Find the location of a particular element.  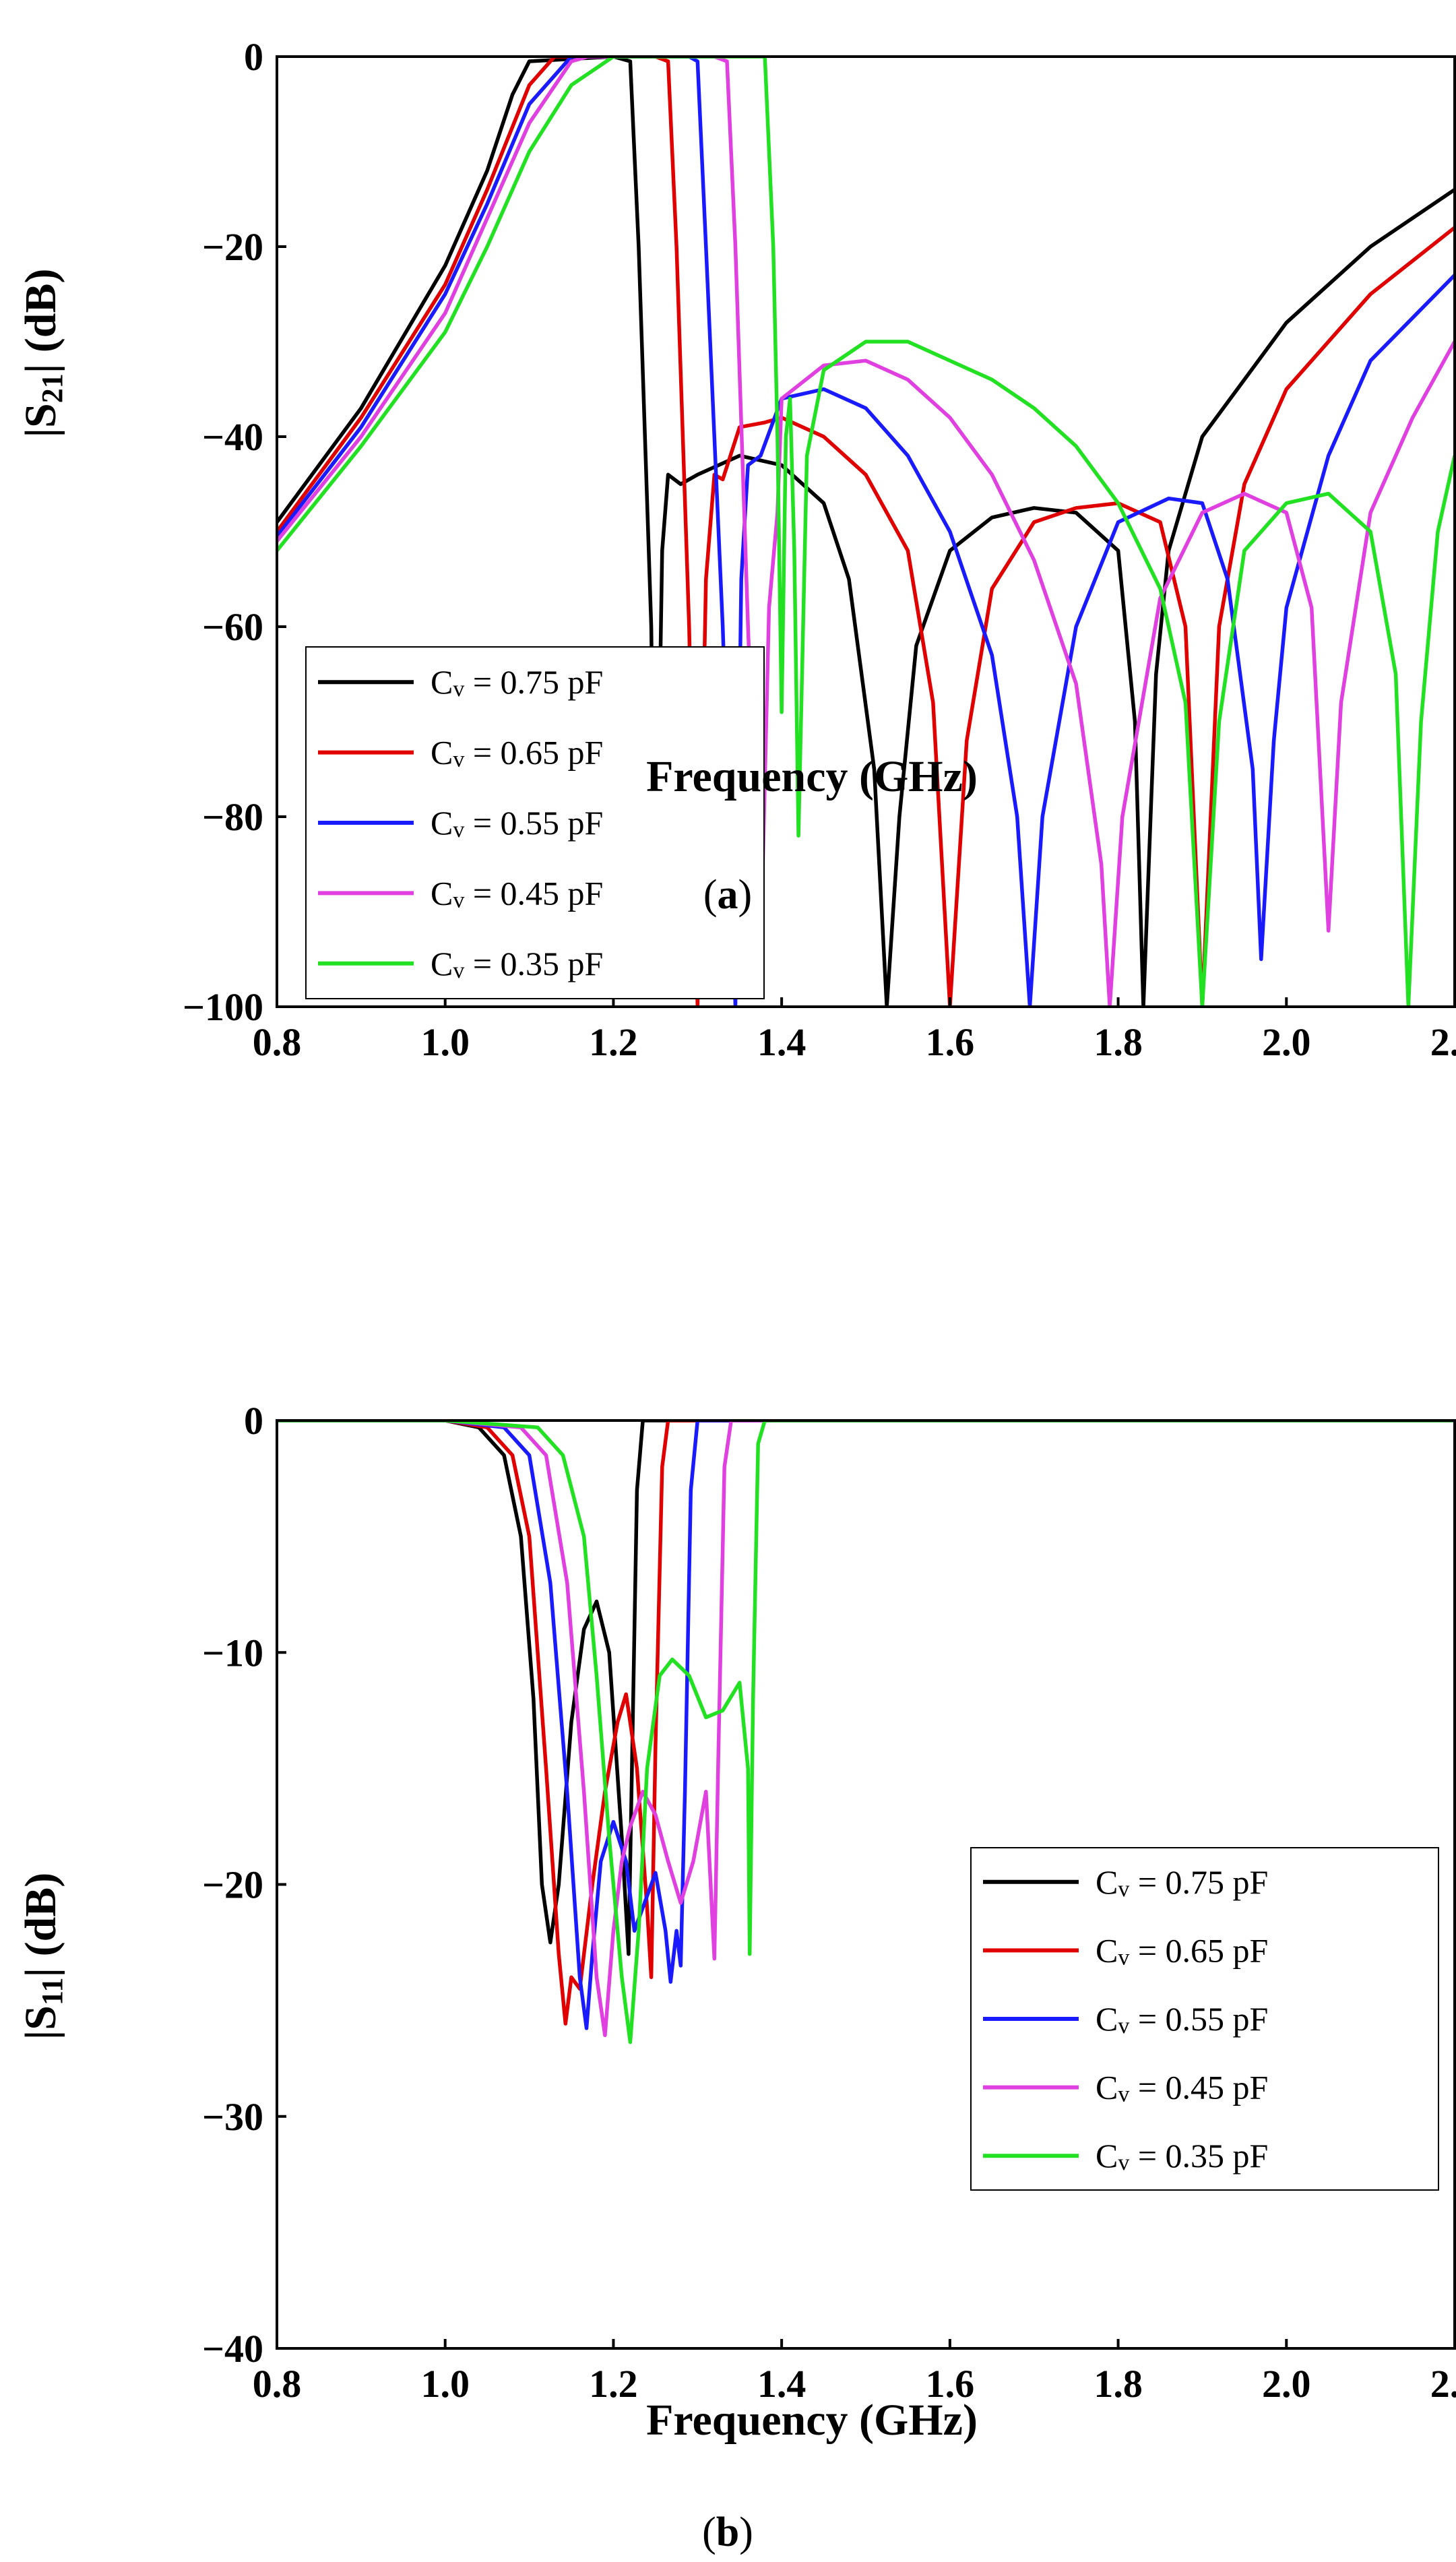

panel-a-x-tick-label: 1.4 is located at coordinates (781, 1042).